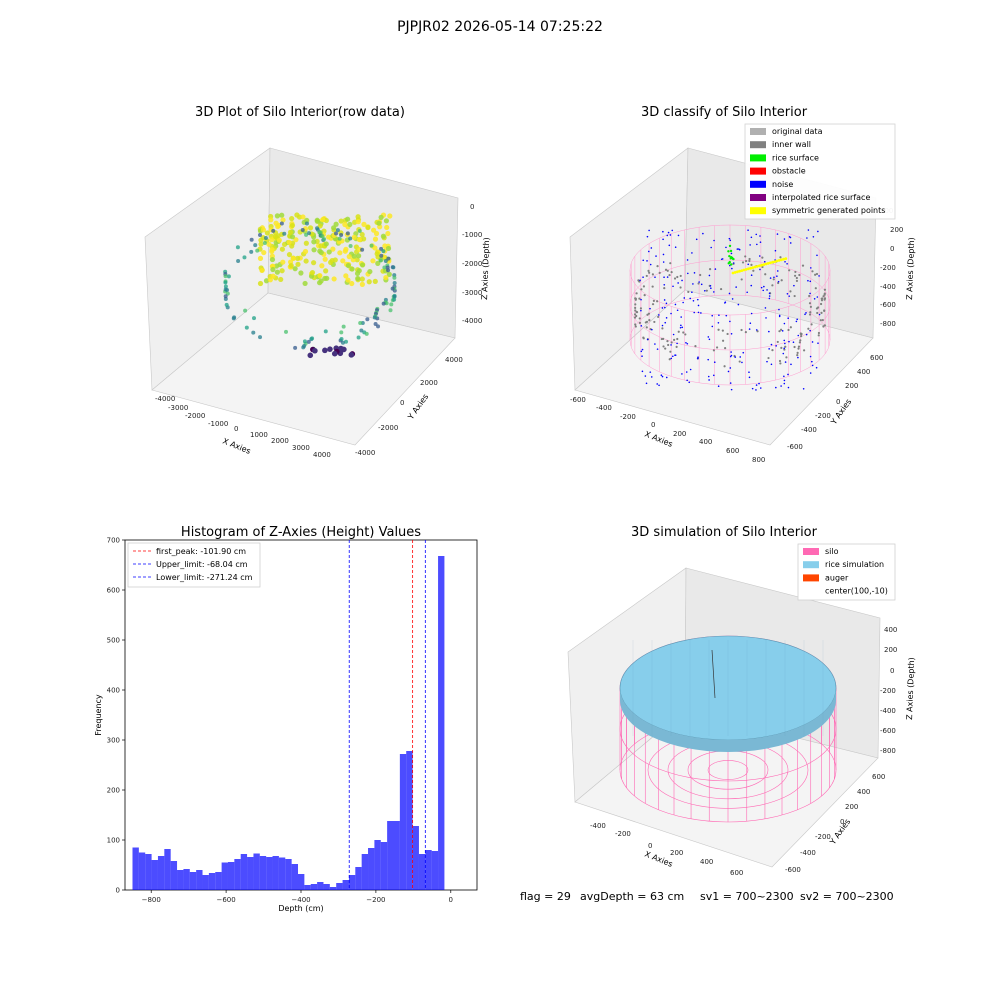 The width and height of the screenshot is (1000, 1000). Describe the element at coordinates (454, 360) in the screenshot. I see `raw-ytick: 4000` at that location.